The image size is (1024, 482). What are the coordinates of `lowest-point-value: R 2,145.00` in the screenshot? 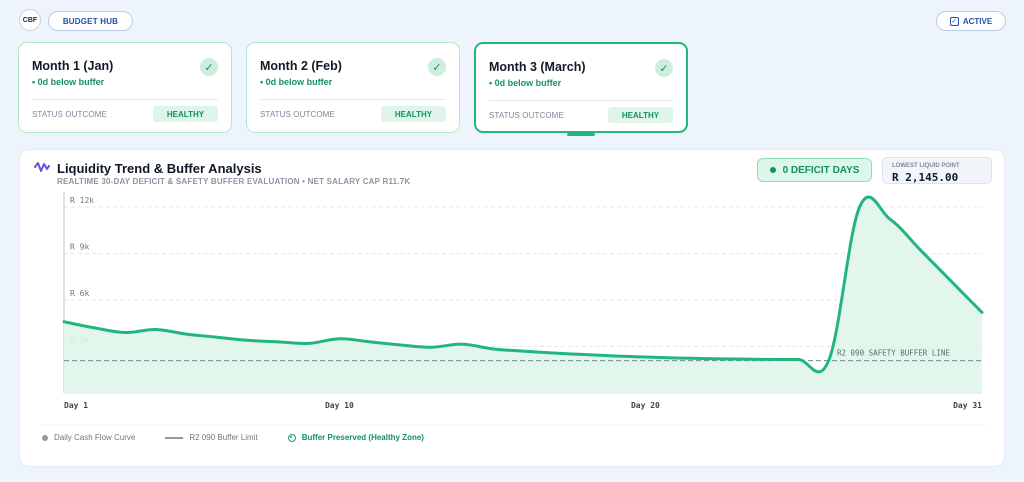 It's located at (925, 177).